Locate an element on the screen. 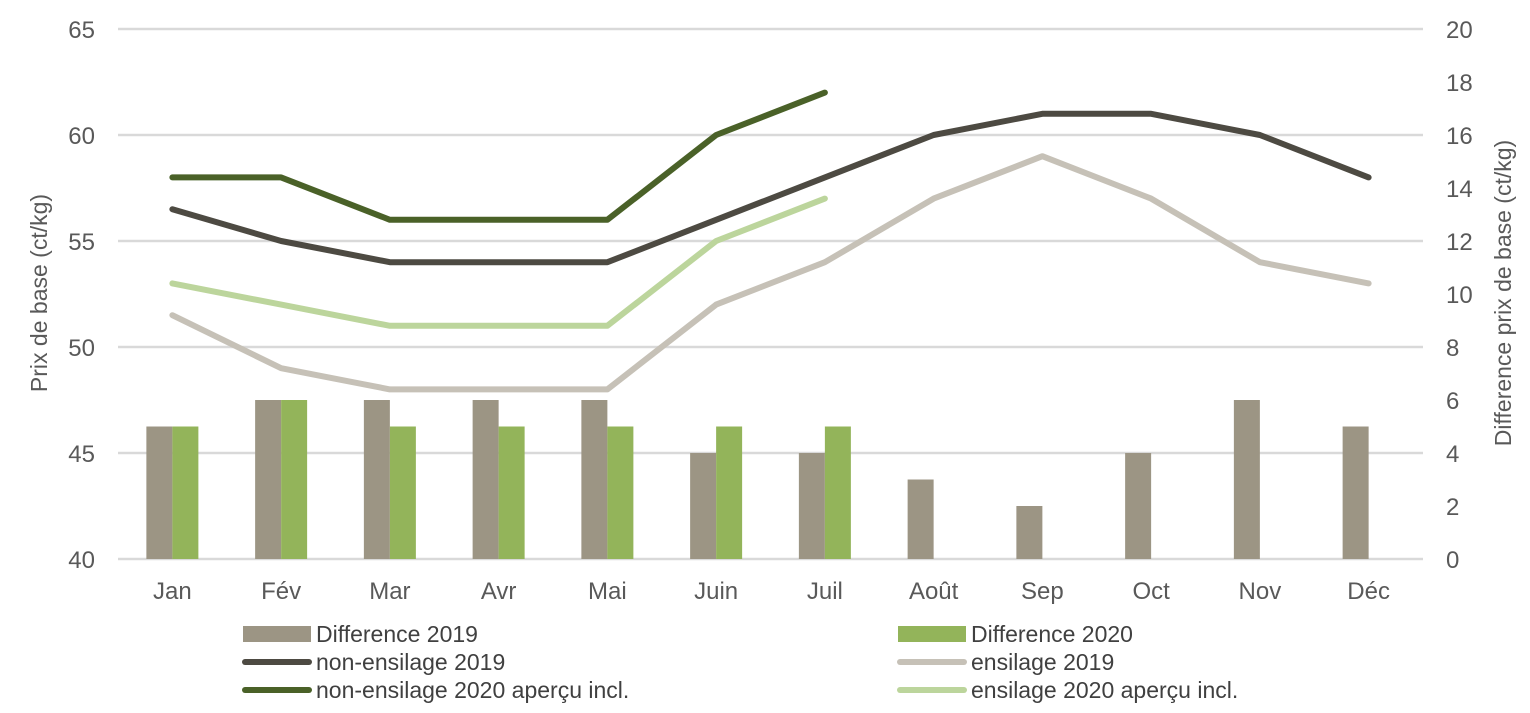  x-tick-label: Avr is located at coordinates (499, 591).